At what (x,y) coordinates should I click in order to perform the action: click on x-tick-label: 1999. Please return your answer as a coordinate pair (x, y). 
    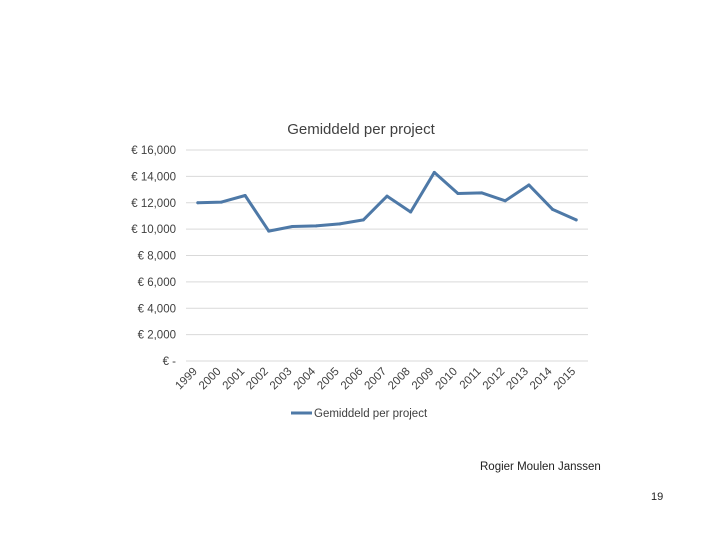
    Looking at the image, I should click on (186, 379).